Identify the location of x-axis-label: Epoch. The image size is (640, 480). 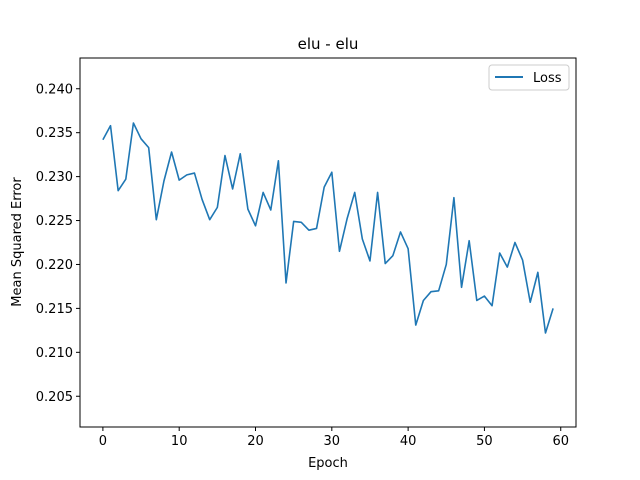
(328, 463).